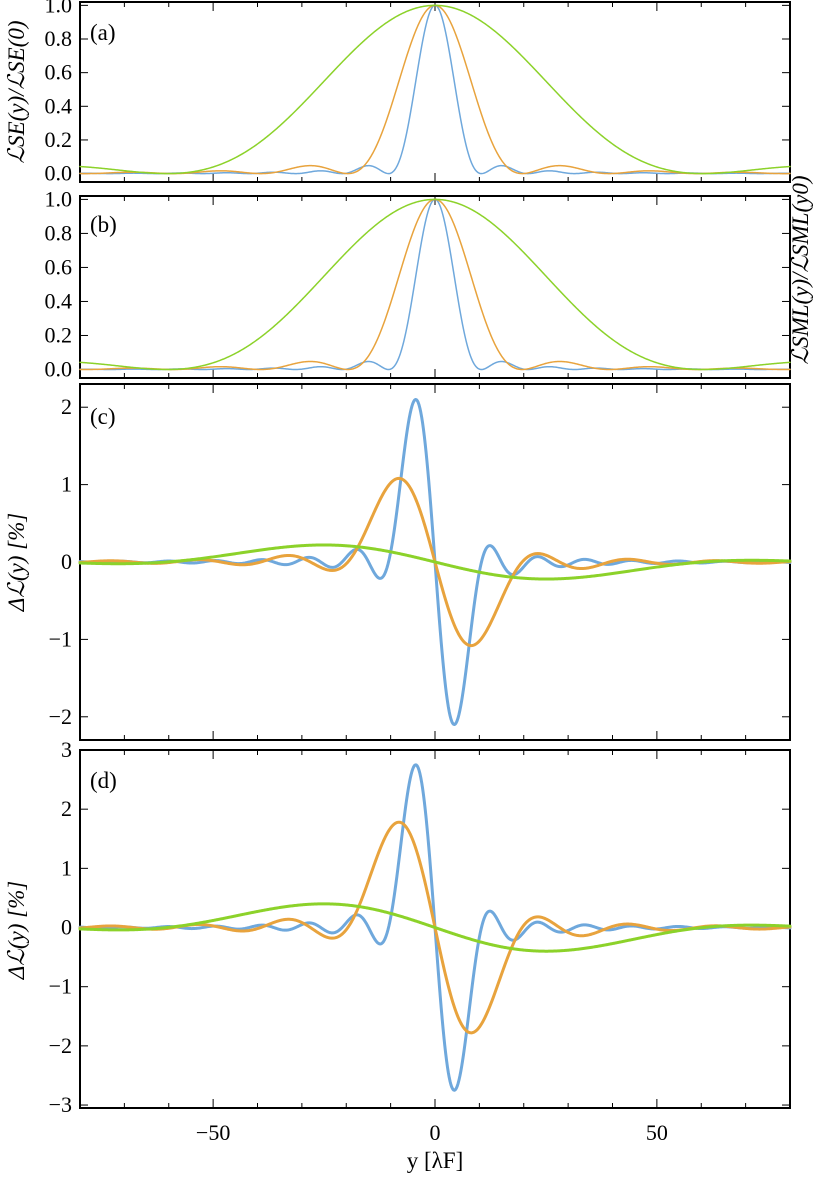 Image resolution: width=830 pixels, height=1181 pixels. I want to click on panel-a: (a) 0.0 0.2 0.4 0.6 0.8 1.0 ℒSE(y)/ℒSE(0), so click(397, 93).